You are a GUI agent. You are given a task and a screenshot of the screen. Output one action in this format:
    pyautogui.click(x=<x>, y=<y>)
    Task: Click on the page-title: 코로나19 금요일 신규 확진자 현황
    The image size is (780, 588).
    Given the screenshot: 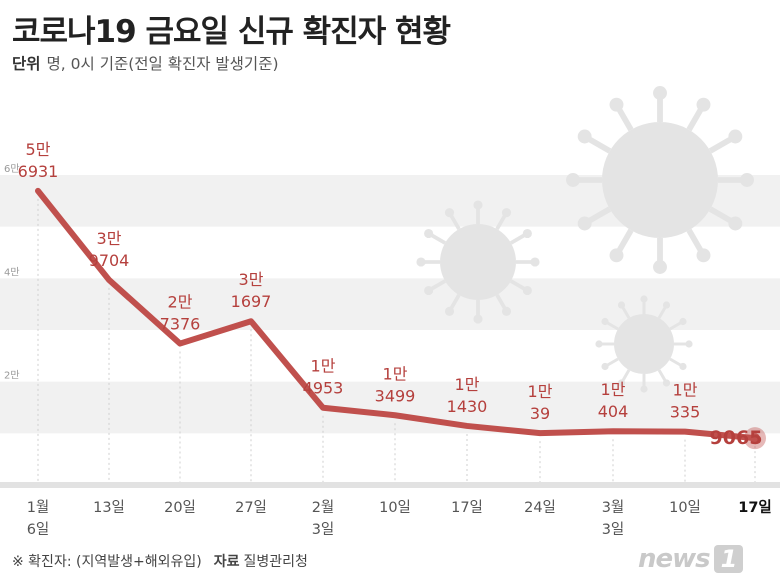 What is the action you would take?
    pyautogui.click(x=231, y=32)
    